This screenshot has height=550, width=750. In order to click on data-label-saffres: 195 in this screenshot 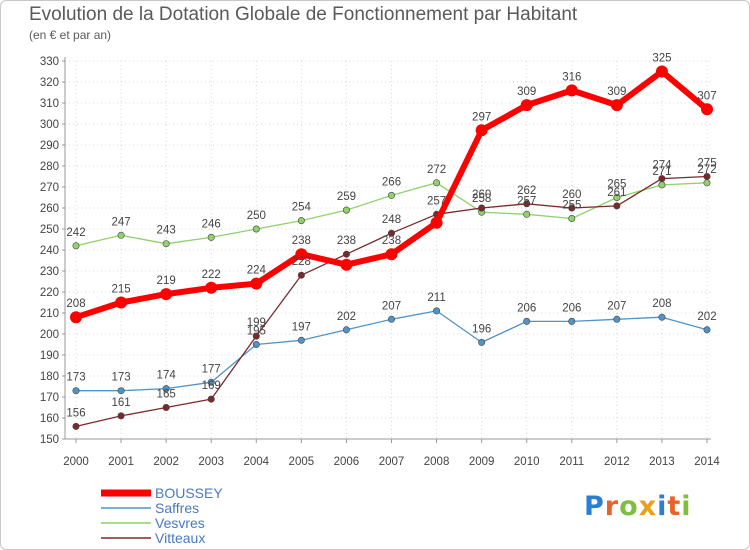, I will do `click(256, 332)`.